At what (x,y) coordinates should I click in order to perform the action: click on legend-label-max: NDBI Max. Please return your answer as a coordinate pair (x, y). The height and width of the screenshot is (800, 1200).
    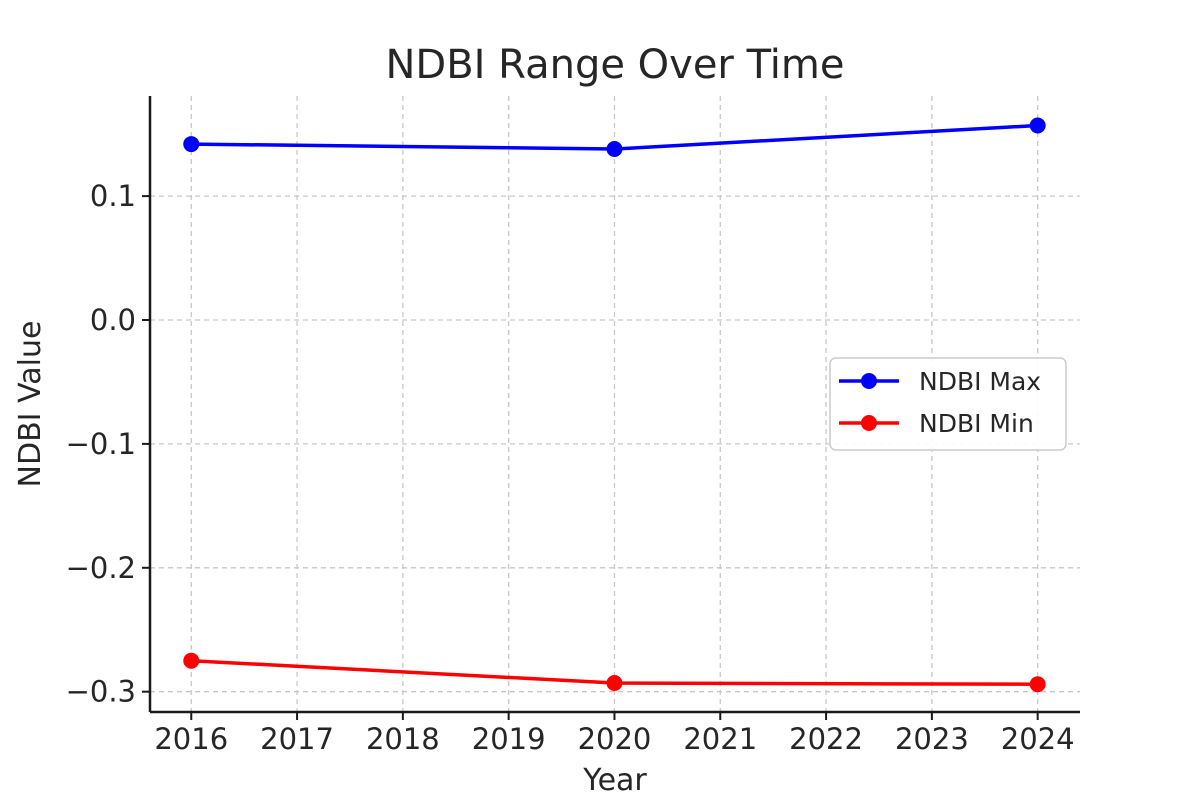
    Looking at the image, I should click on (980, 381).